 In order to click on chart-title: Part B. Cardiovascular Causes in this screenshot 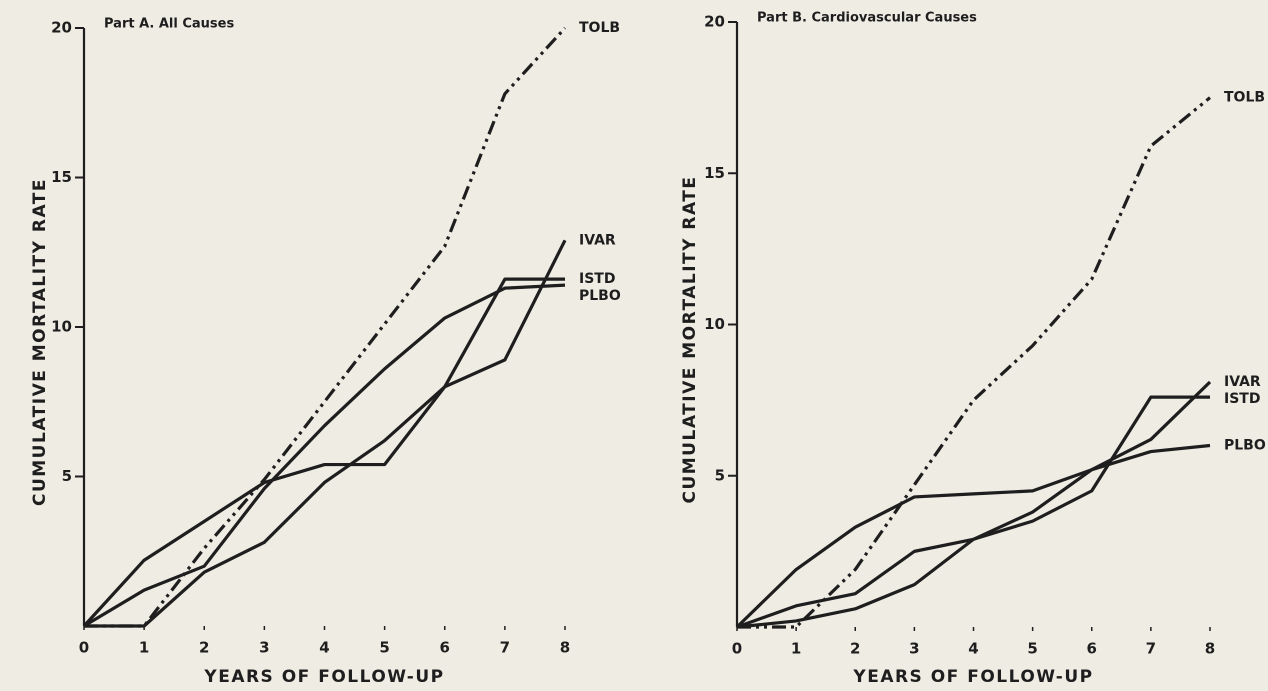, I will do `click(867, 18)`.